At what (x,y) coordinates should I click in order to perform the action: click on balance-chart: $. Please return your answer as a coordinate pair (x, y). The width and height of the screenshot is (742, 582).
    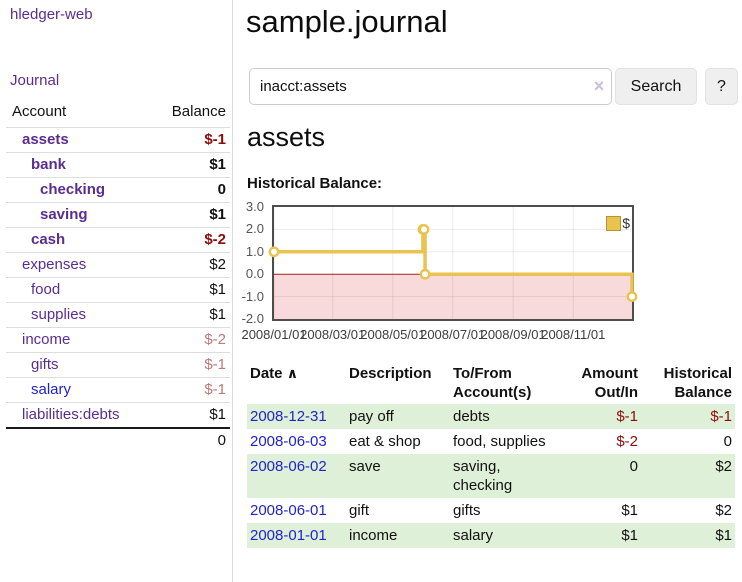
    Looking at the image, I should click on (453, 263).